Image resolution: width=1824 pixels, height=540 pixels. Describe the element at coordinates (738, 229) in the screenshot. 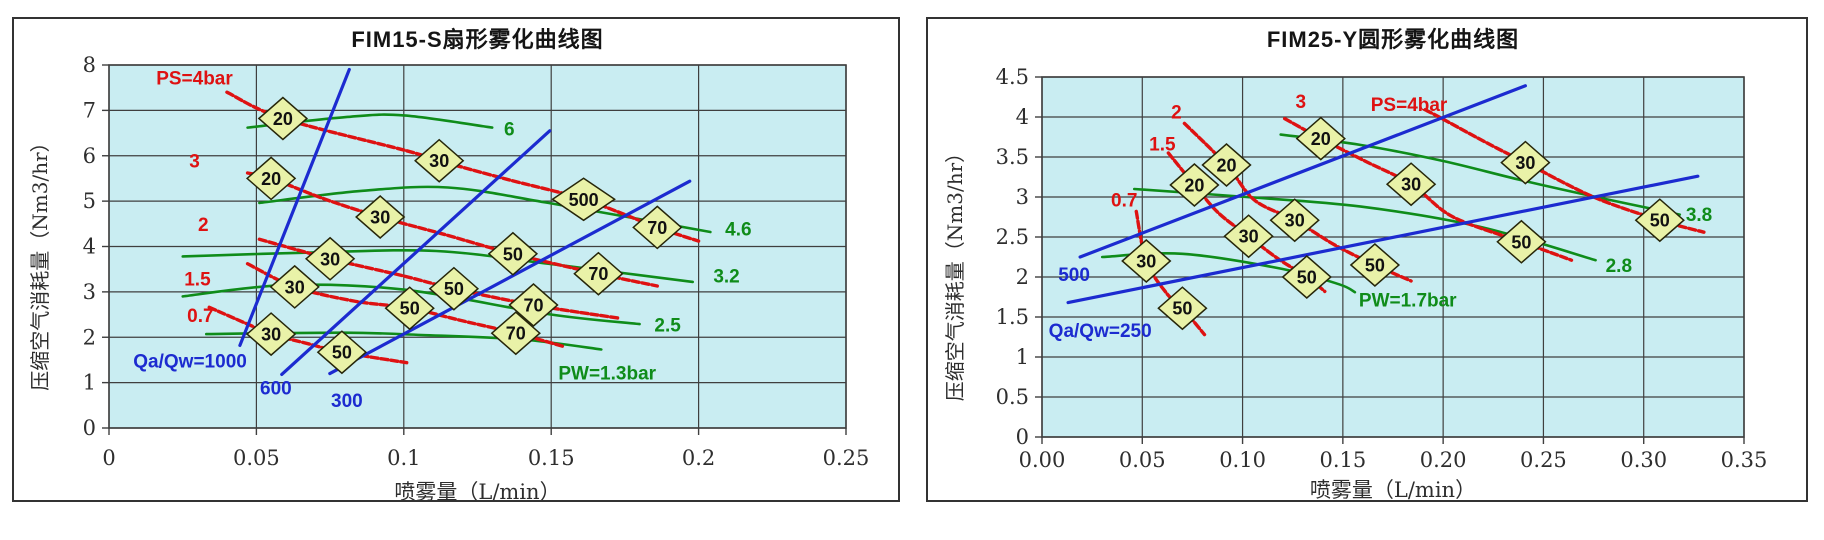

I see `curve-label-4.6: 4.6` at that location.